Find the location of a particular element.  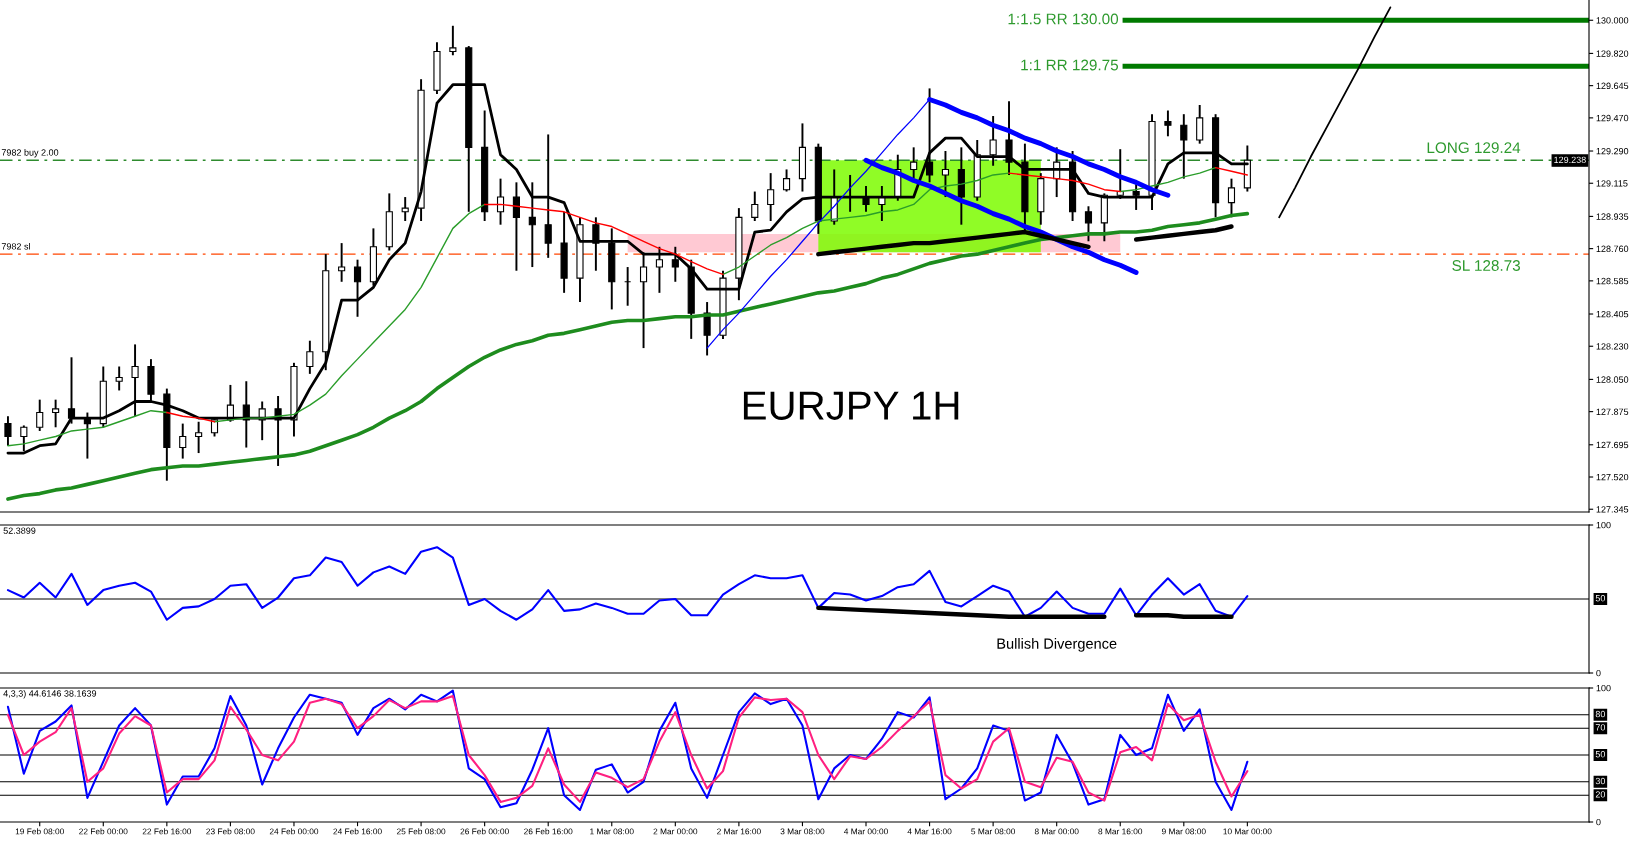

y-tick-label: 128.230 is located at coordinates (1612, 346).